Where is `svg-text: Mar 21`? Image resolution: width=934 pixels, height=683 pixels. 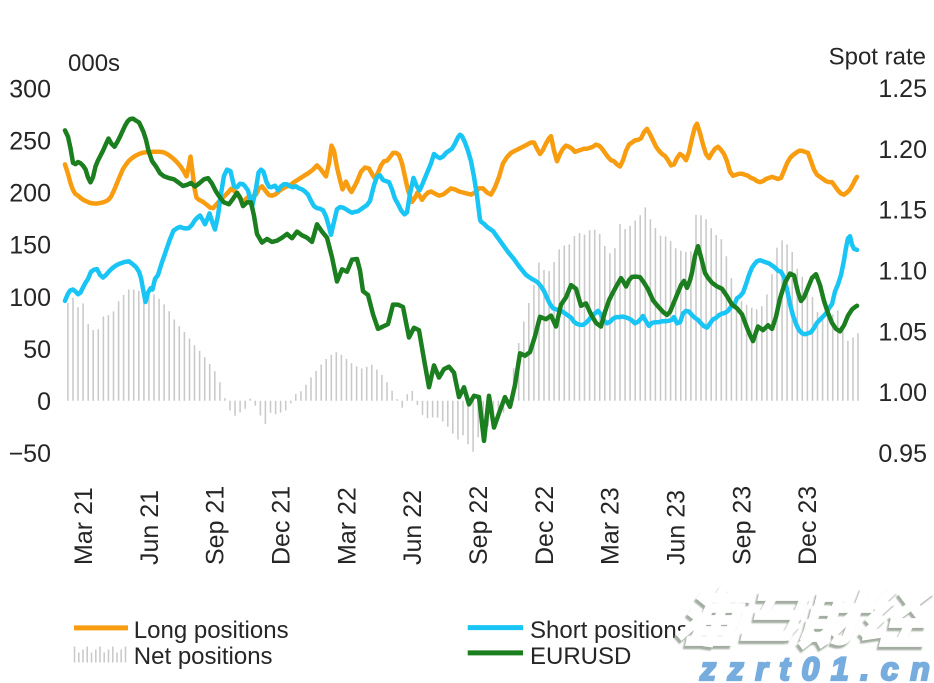
svg-text: Mar 21 is located at coordinates (84, 526).